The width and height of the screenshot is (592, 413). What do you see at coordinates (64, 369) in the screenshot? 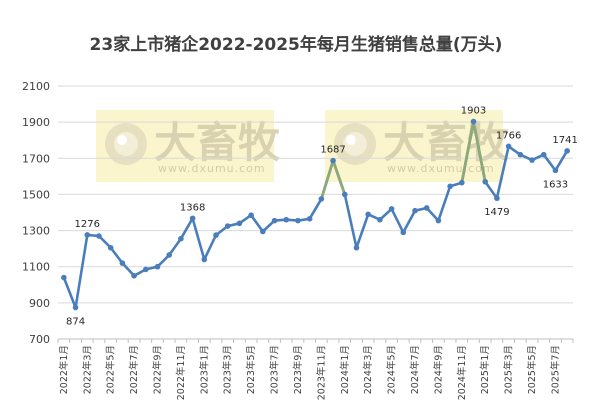
I see `x-tick-label: 2022年1月` at bounding box center [64, 369].